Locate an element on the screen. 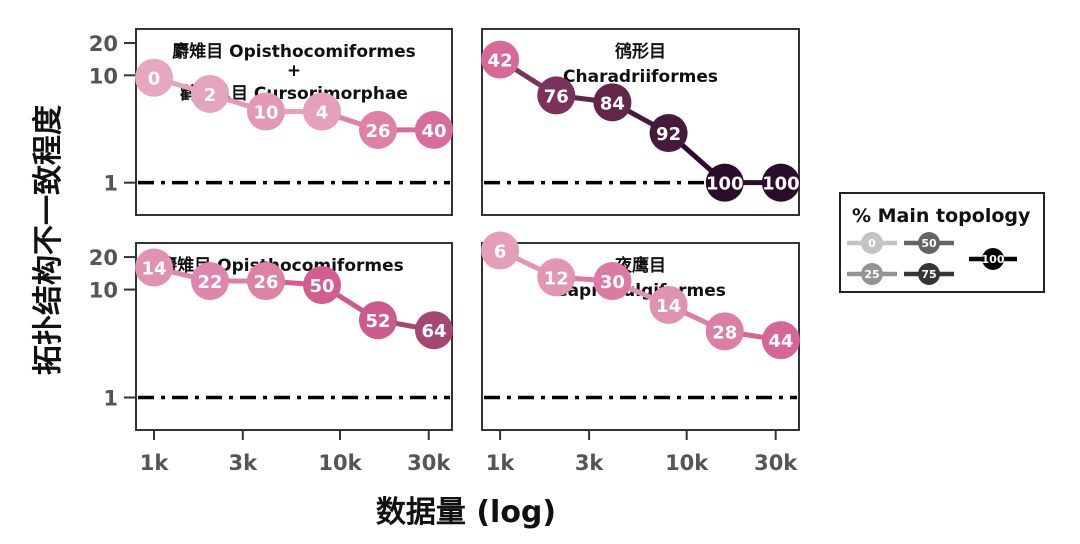  legend-key-label: 0 is located at coordinates (872, 243).